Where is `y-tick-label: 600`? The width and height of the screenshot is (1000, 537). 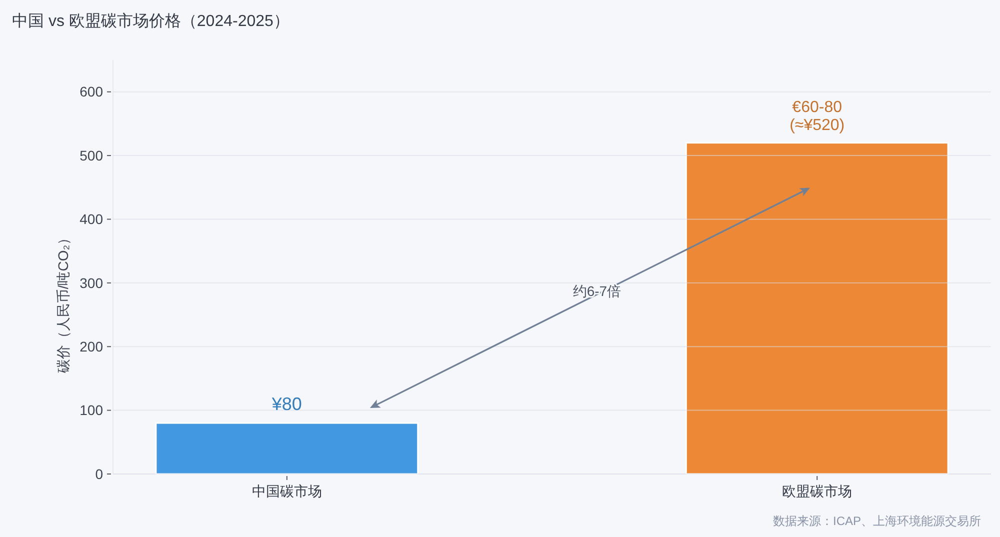
y-tick-label: 600 is located at coordinates (92, 92).